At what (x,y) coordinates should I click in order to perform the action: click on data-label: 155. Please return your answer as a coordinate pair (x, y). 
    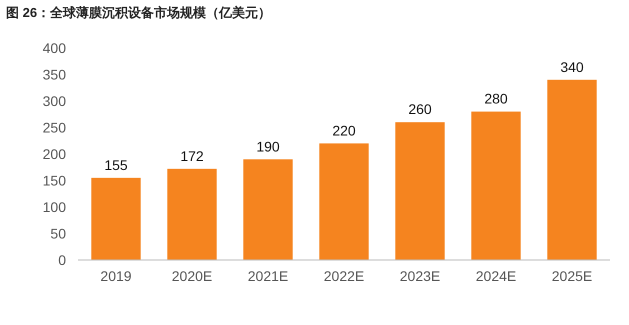
    Looking at the image, I should click on (116, 164).